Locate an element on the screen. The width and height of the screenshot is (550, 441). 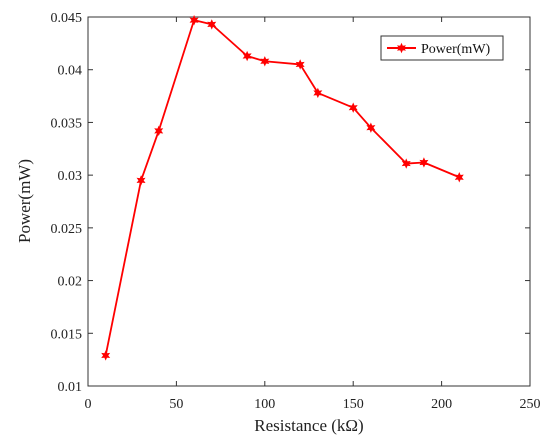
y-tick-label: 0.025 is located at coordinates (67, 229).